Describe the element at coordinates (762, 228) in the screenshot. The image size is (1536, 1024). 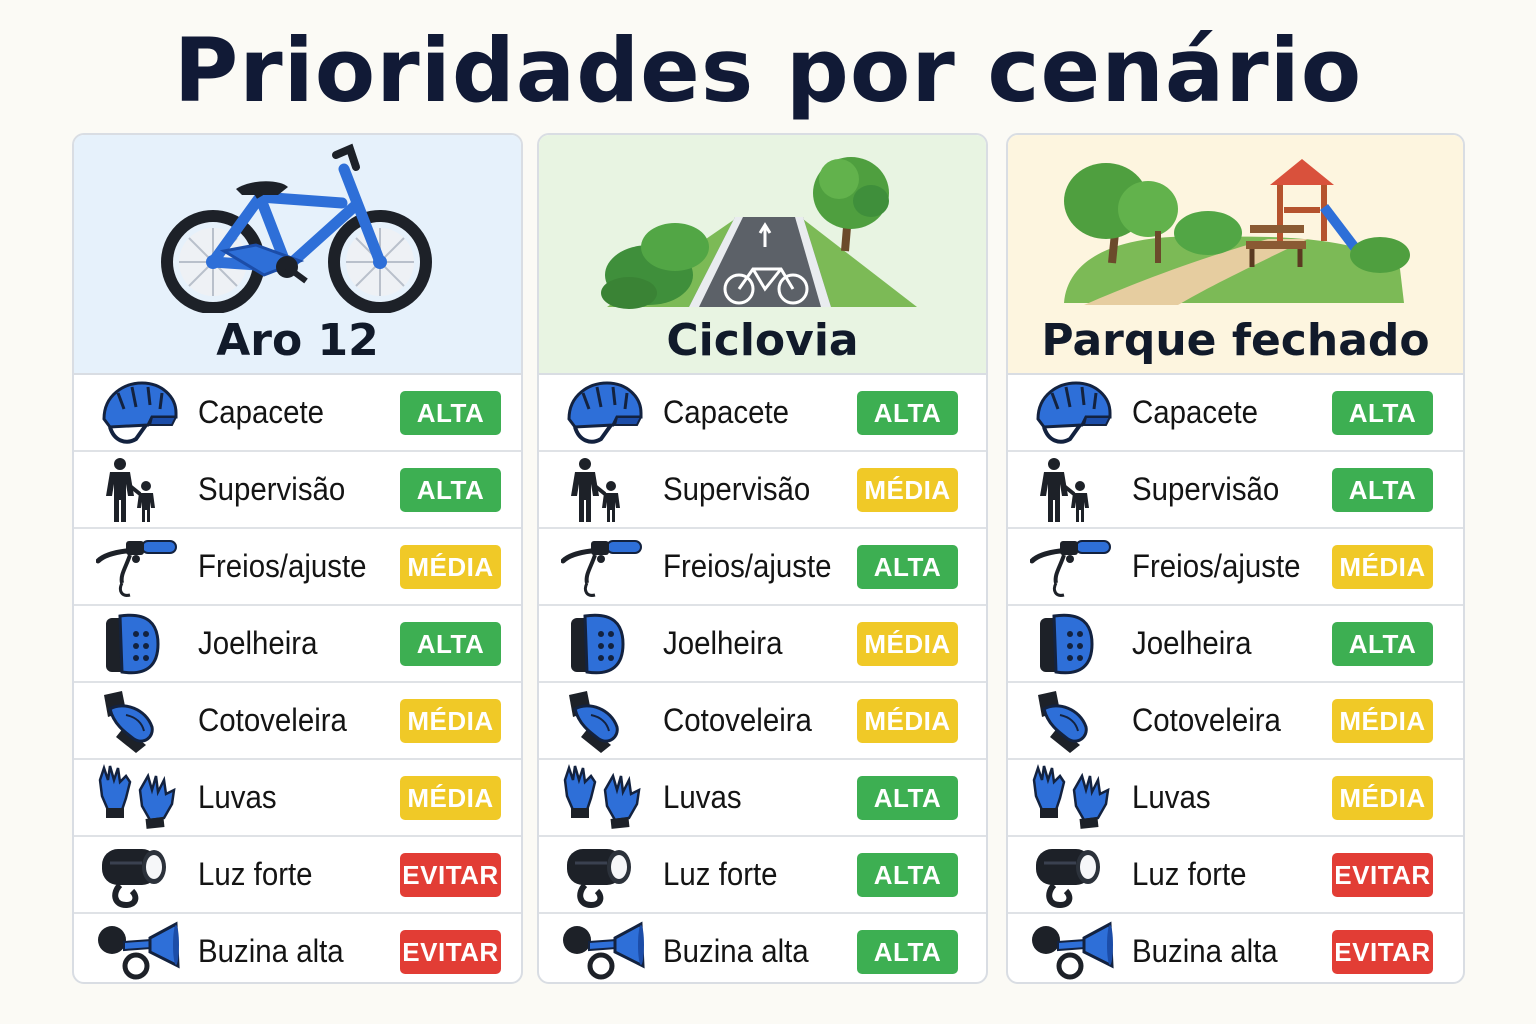
I see `bike-lane-icon` at that location.